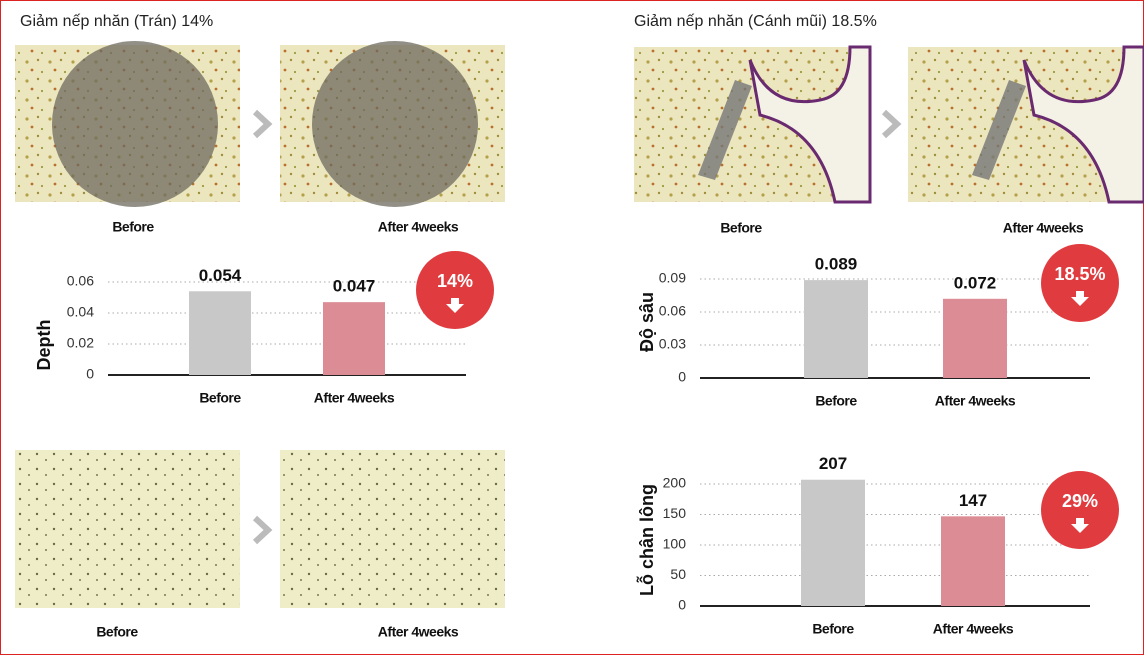  I want to click on y-axis-label: Độ sâu, so click(647, 322).